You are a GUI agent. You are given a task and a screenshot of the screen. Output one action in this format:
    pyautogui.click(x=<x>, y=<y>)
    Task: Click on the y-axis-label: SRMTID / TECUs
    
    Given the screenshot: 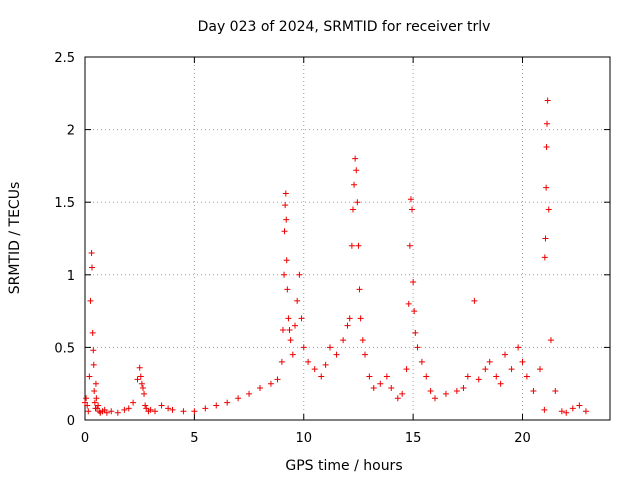 What is the action you would take?
    pyautogui.click(x=15, y=238)
    